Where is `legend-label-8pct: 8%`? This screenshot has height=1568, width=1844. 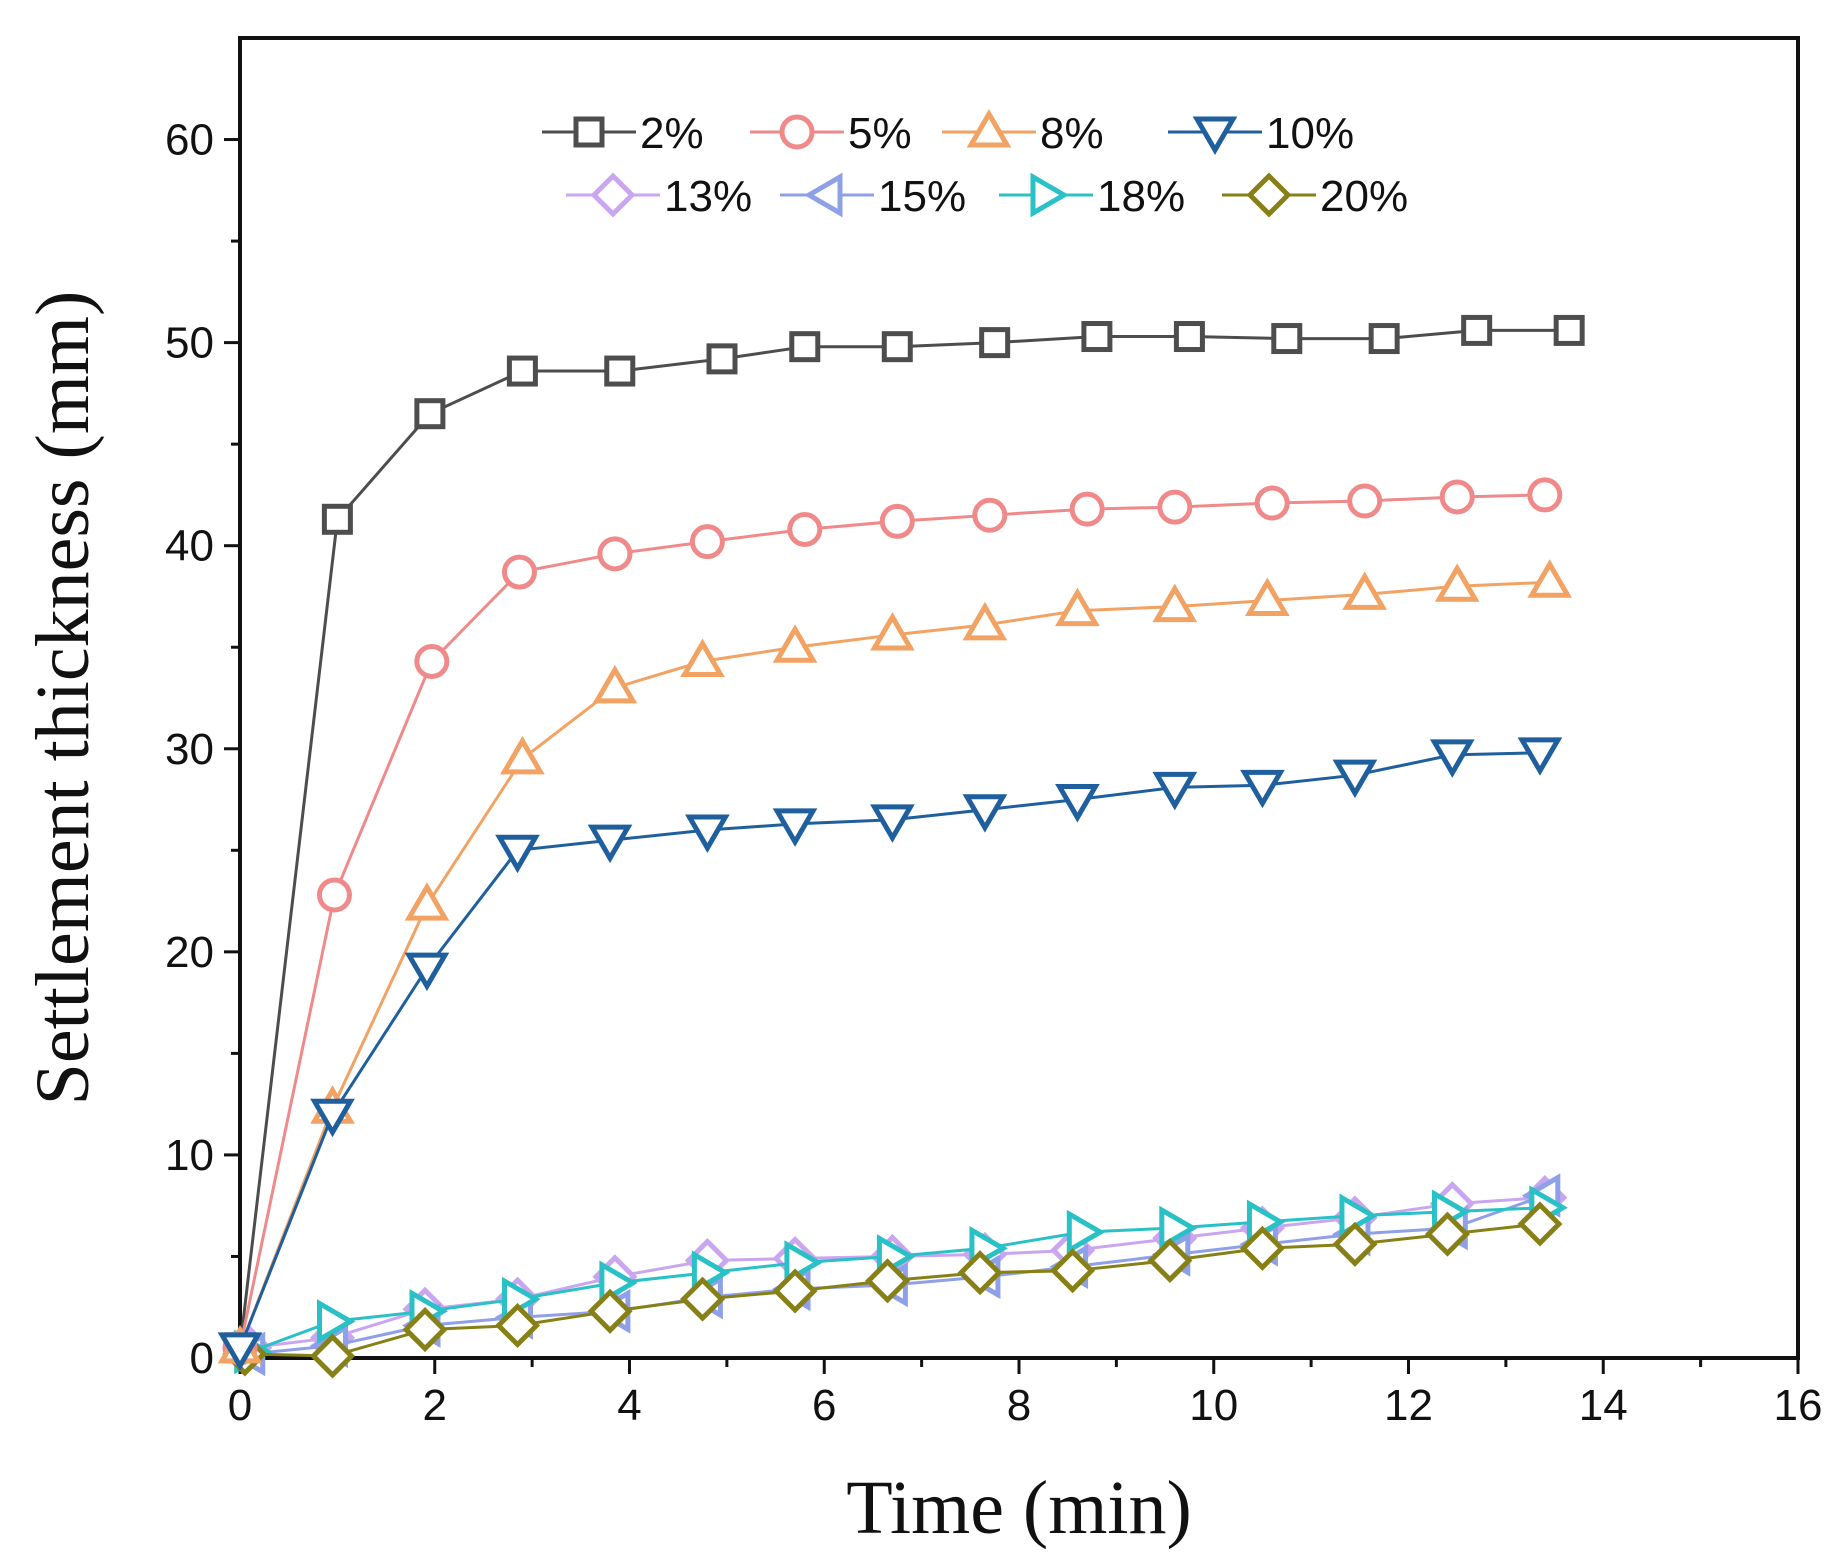 legend-label-8pct: 8% is located at coordinates (1072, 133).